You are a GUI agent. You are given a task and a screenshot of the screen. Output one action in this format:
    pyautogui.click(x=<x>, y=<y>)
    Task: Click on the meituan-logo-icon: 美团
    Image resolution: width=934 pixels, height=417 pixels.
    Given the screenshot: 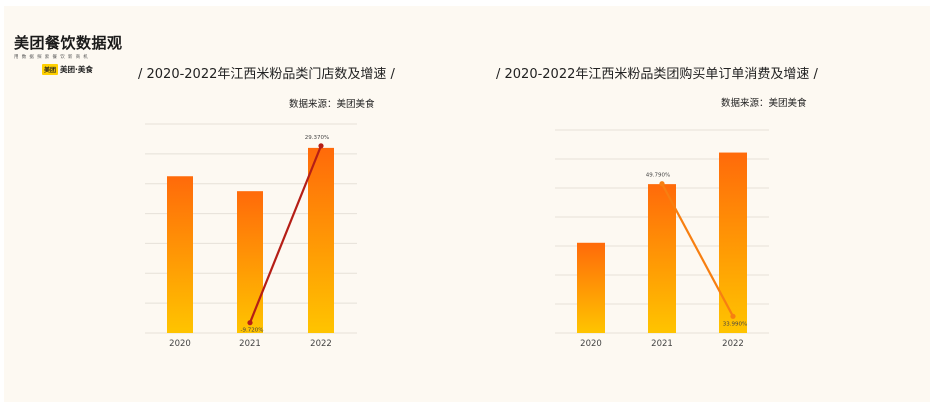 What is the action you would take?
    pyautogui.click(x=50, y=69)
    